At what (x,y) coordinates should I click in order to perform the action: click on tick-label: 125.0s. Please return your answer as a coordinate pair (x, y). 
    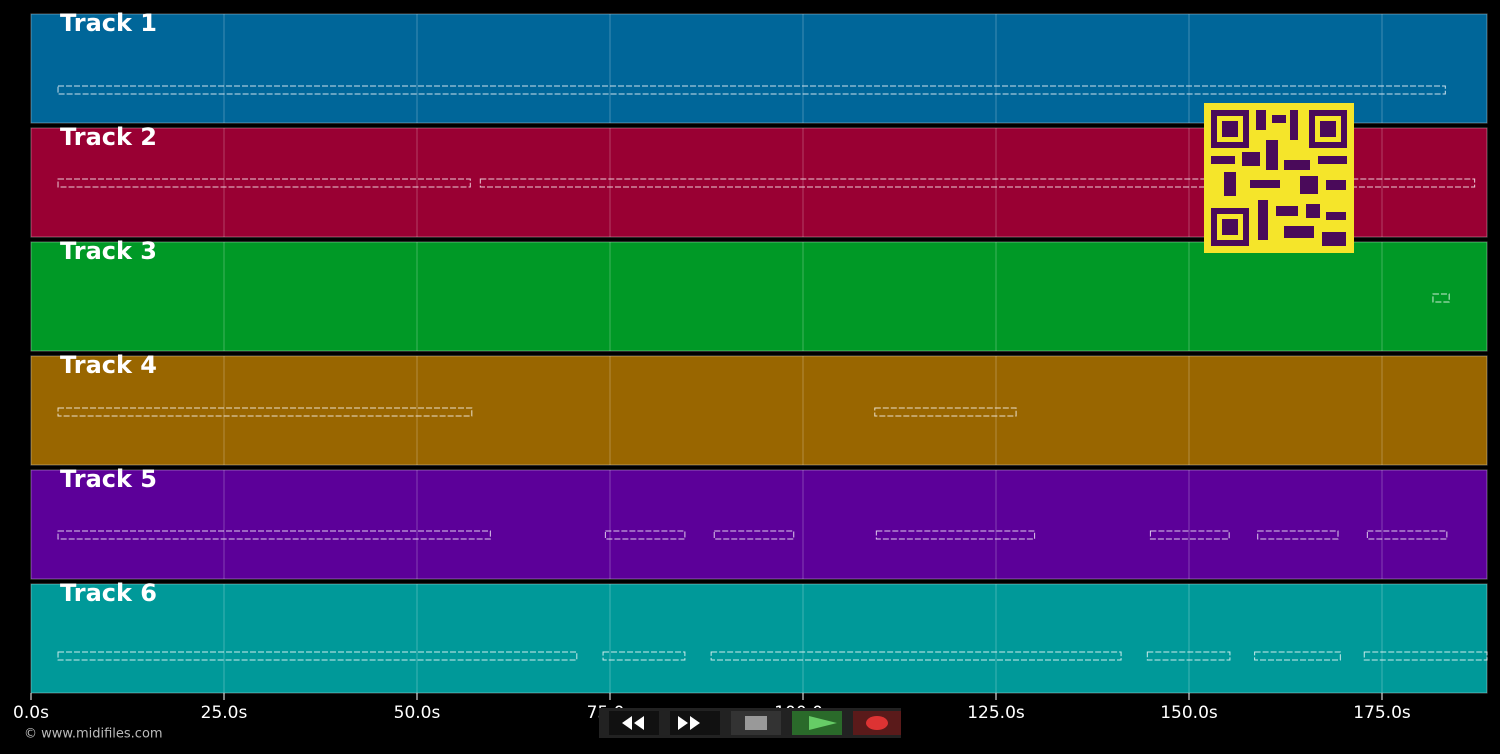
    Looking at the image, I should click on (996, 713).